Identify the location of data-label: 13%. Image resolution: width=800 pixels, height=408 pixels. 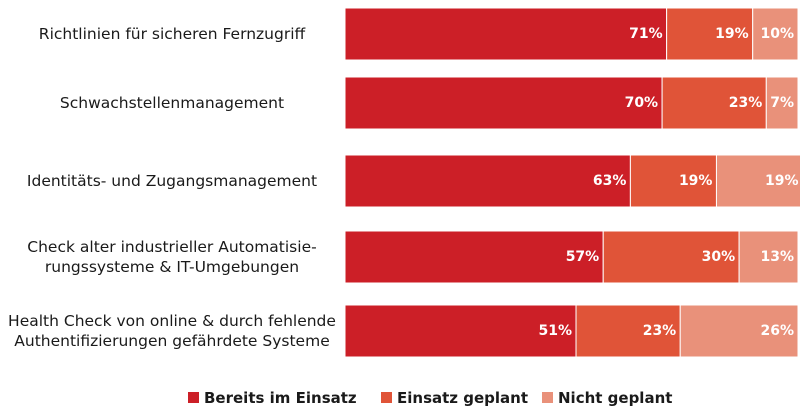
(777, 257).